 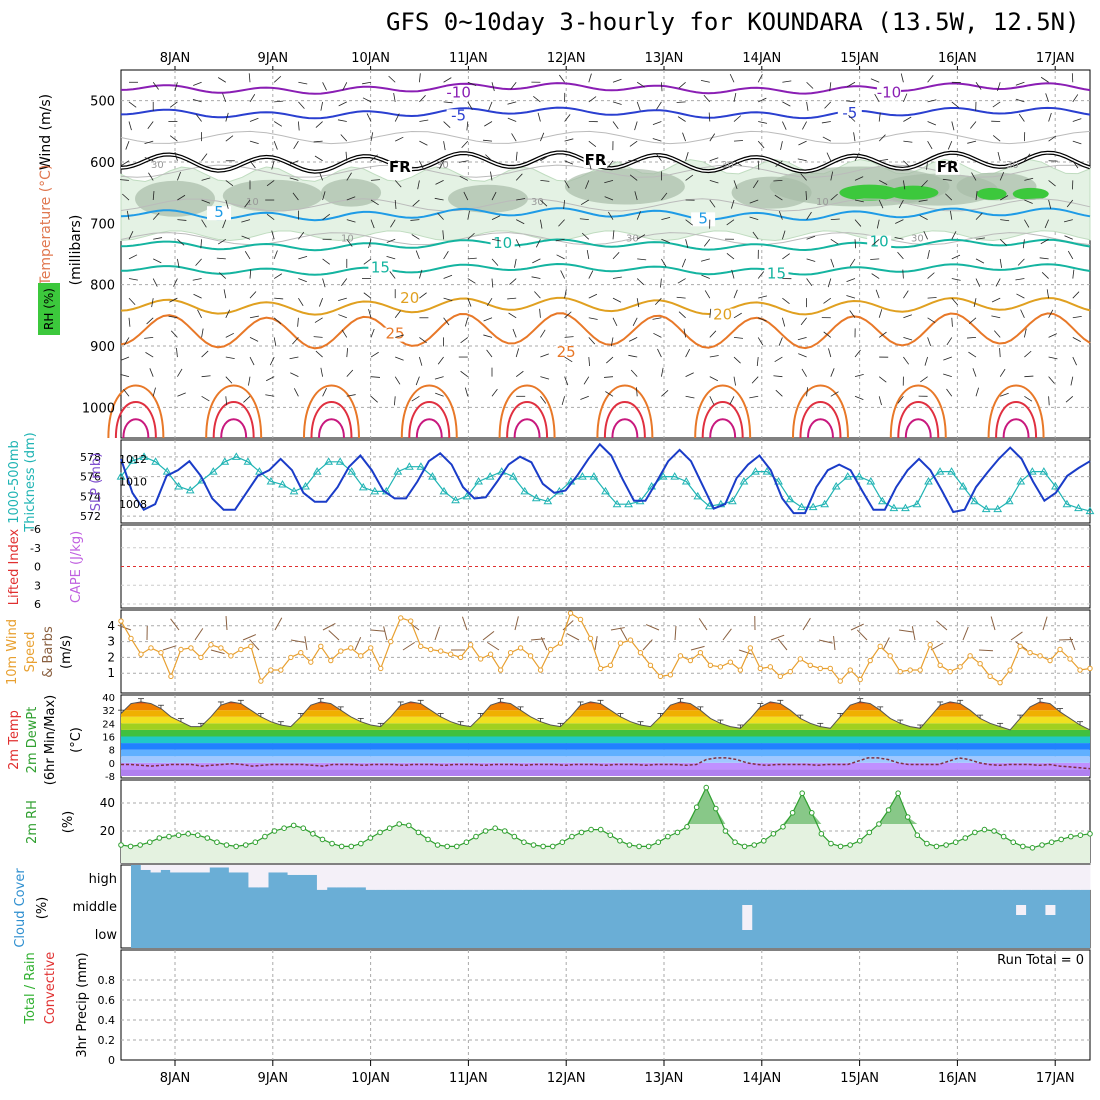 What do you see at coordinates (133, 459) in the screenshot?
I see `slp-ytick: 1012` at bounding box center [133, 459].